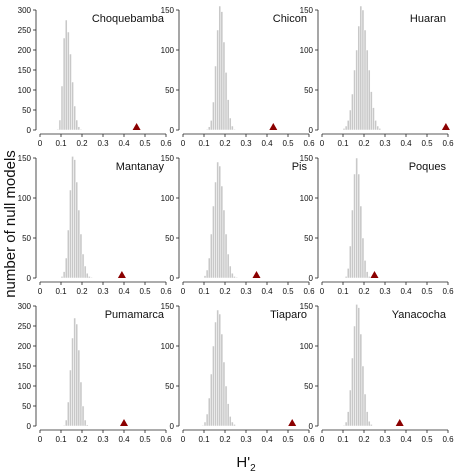 The width and height of the screenshot is (474, 474). I want to click on y-tick-label: 200, so click(25, 346).